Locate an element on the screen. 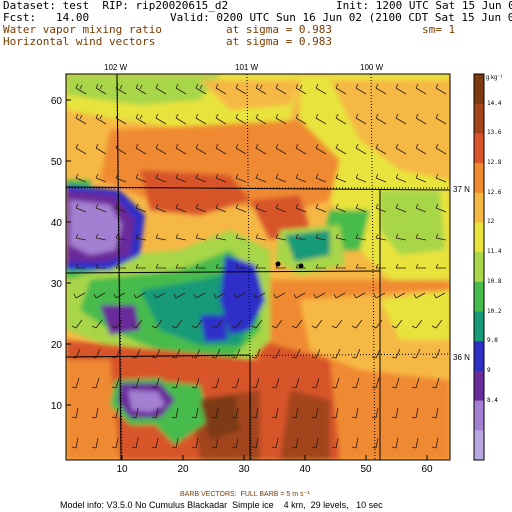 This screenshot has width=512, height=512. lon-label: 102 W is located at coordinates (116, 67).